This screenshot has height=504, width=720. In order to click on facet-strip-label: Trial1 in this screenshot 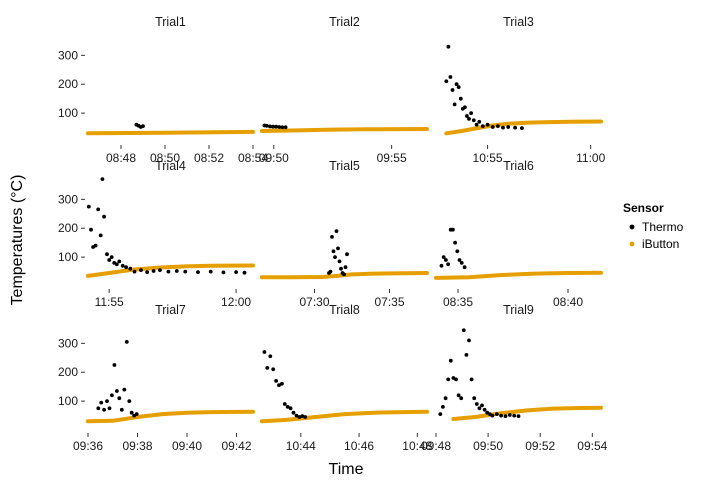, I will do `click(170, 22)`.